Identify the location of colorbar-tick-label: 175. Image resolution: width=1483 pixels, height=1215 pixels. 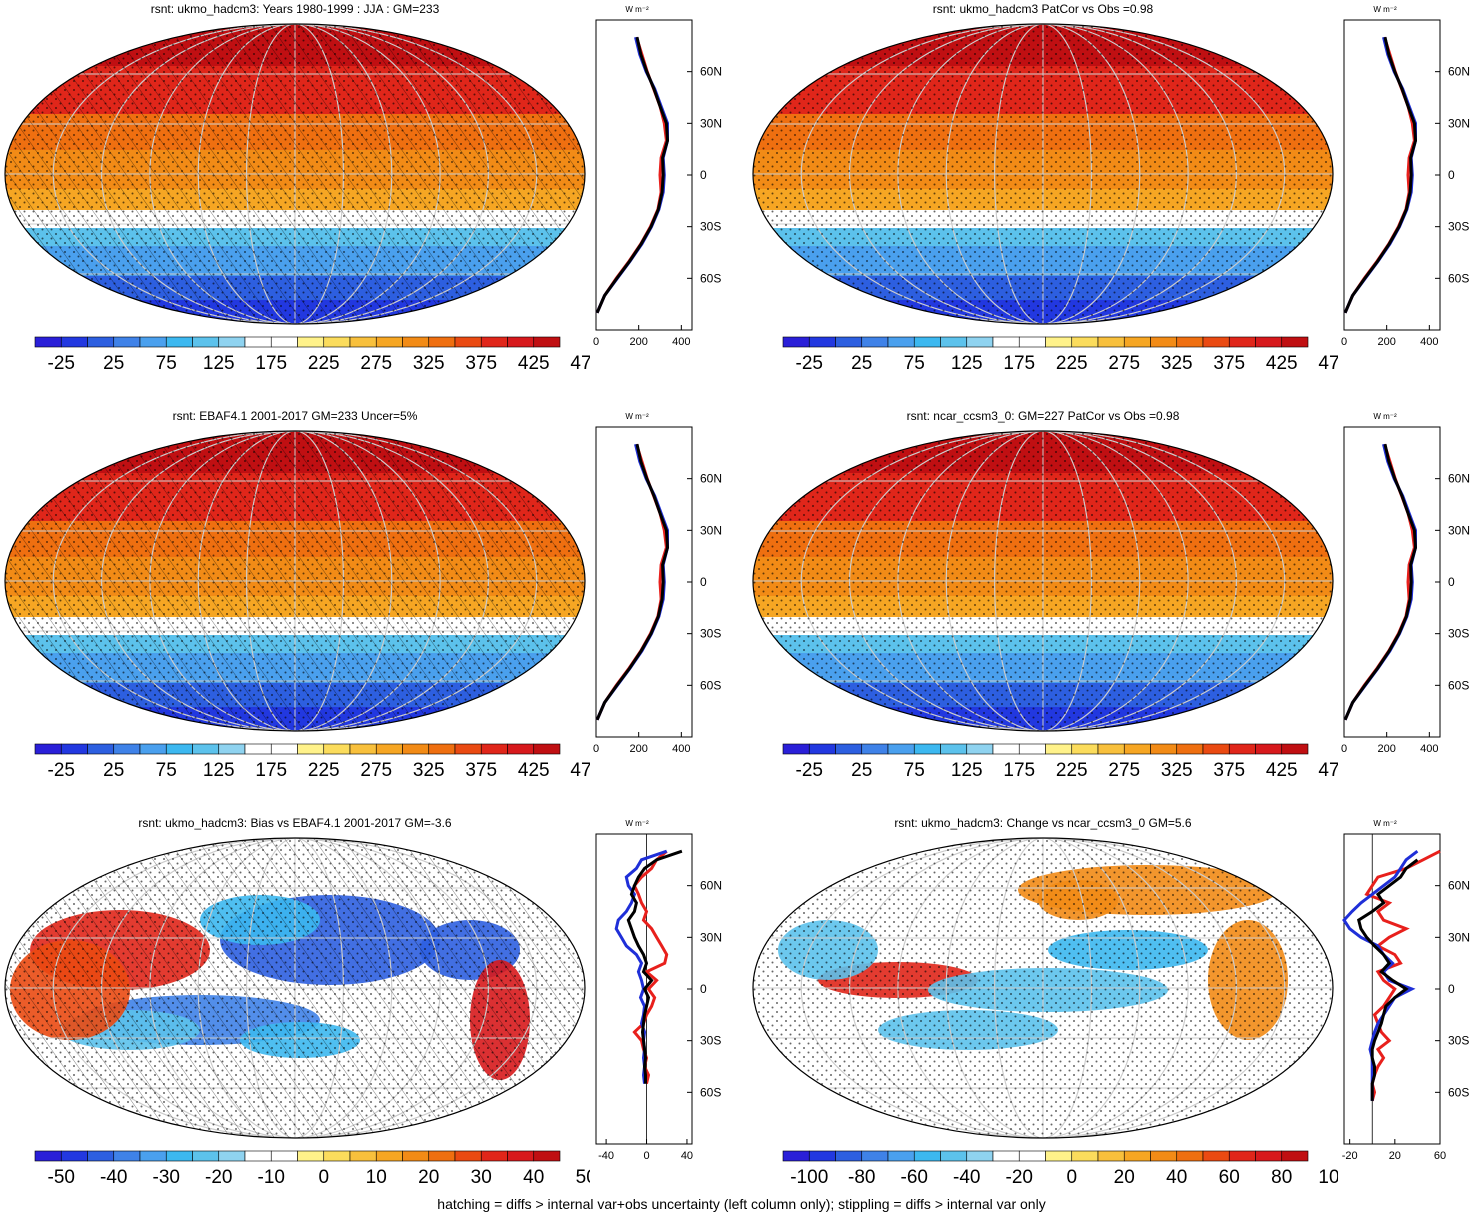
(271, 363).